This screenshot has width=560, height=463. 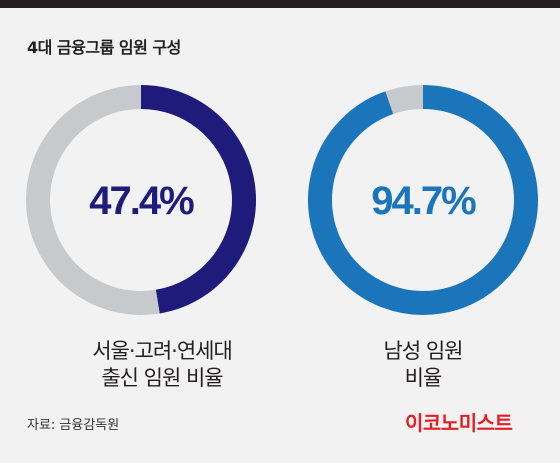 I want to click on donut-1-label-line-1: 서울·고려·연세대, so click(x=162, y=351).